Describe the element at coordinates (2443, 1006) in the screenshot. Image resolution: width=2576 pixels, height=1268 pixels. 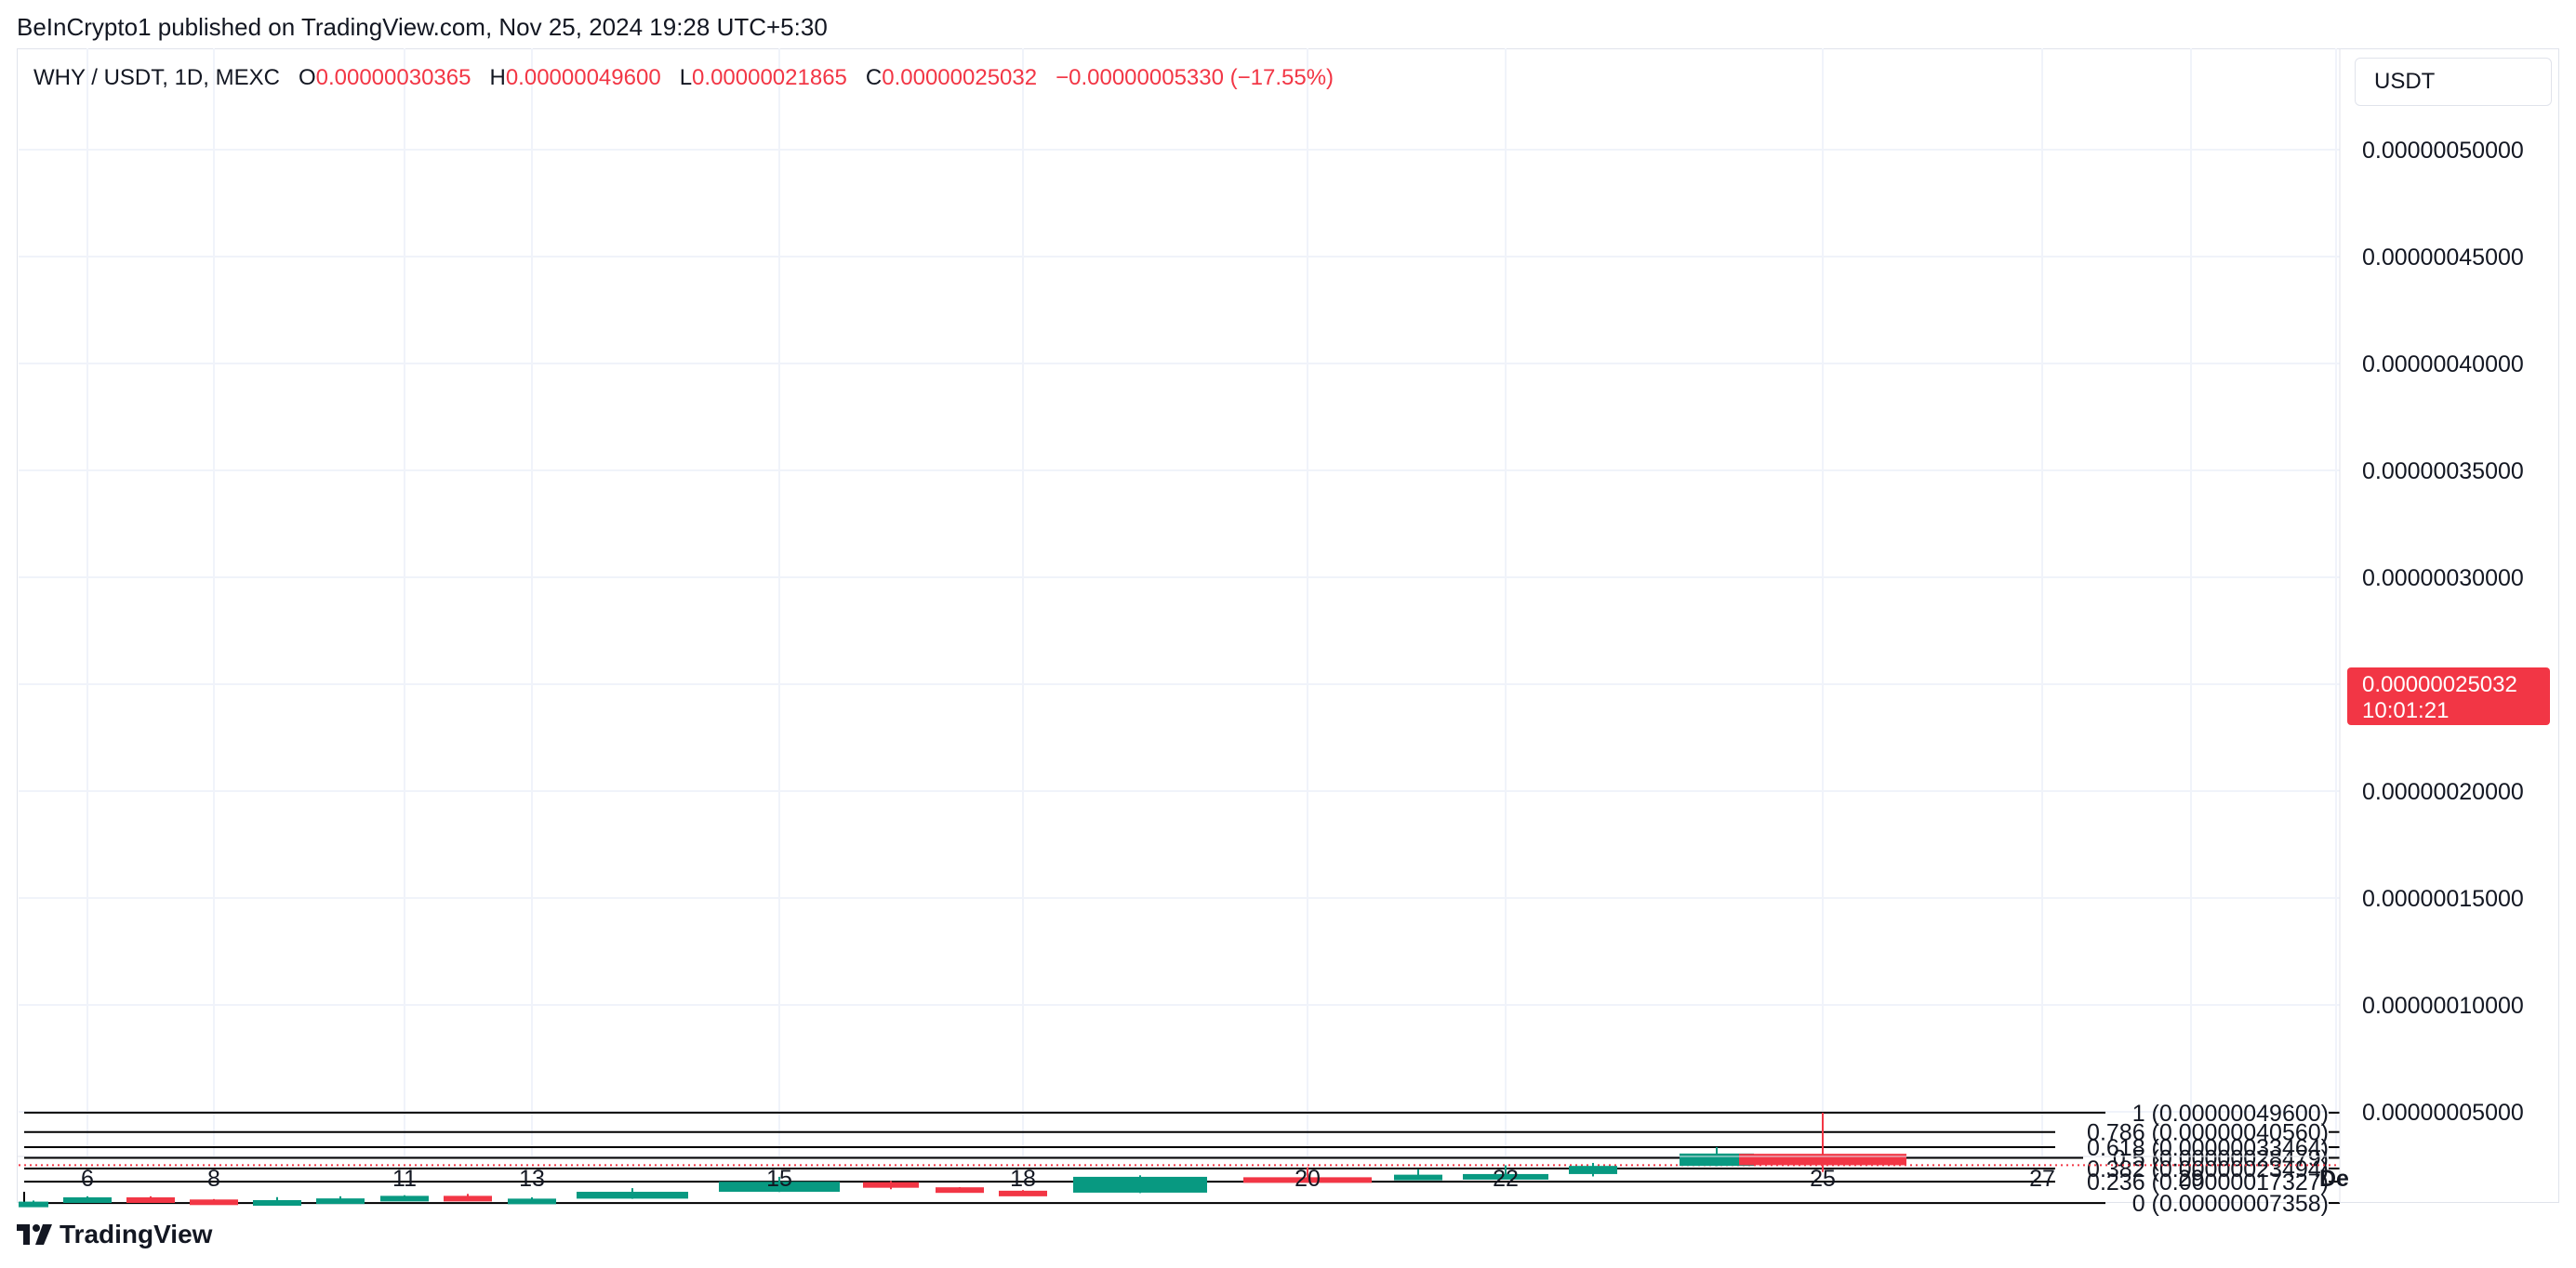
I see `price-tick-label: 0.00000010000` at that location.